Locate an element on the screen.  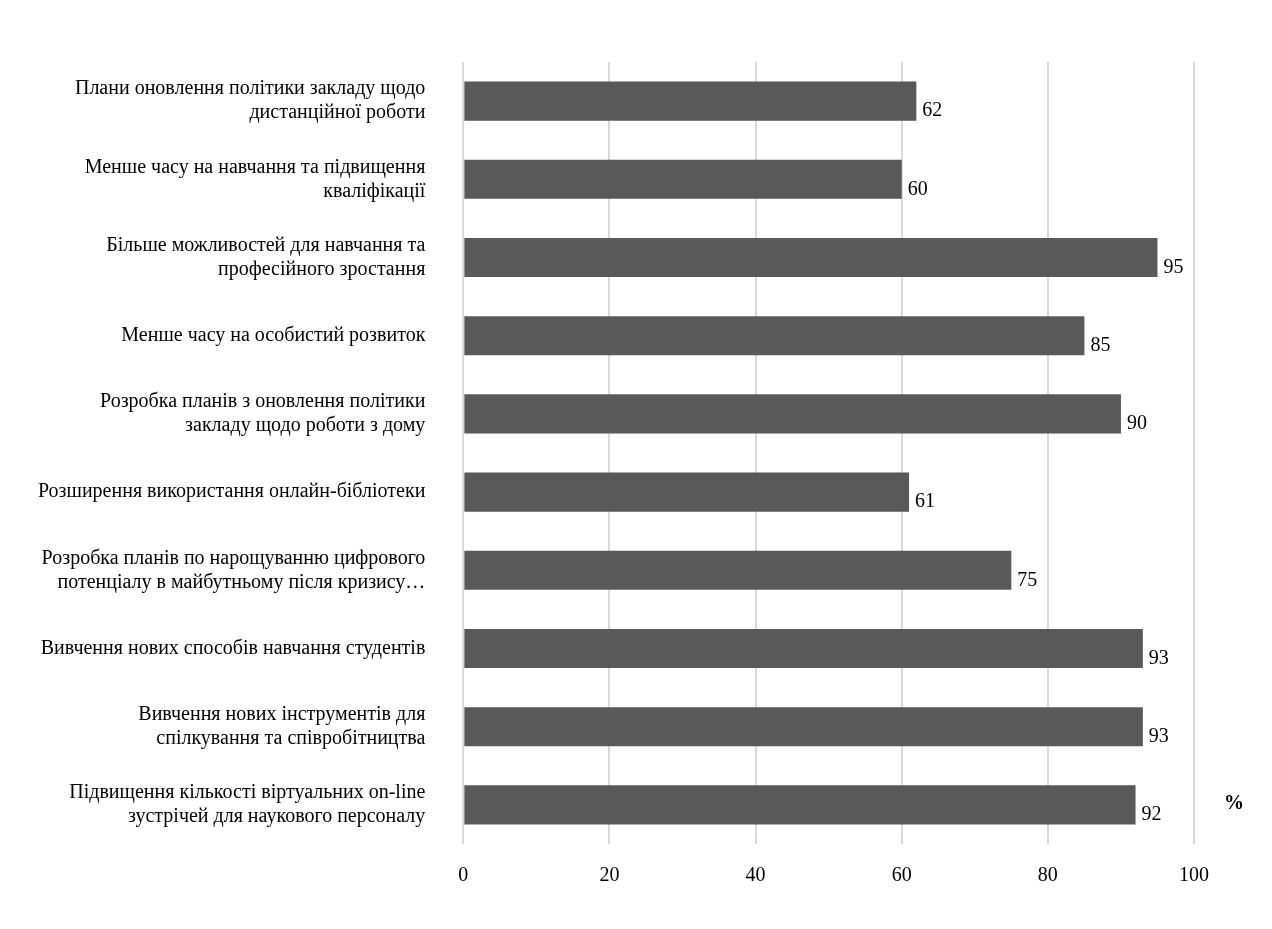
data-label: 95 is located at coordinates (1173, 265).